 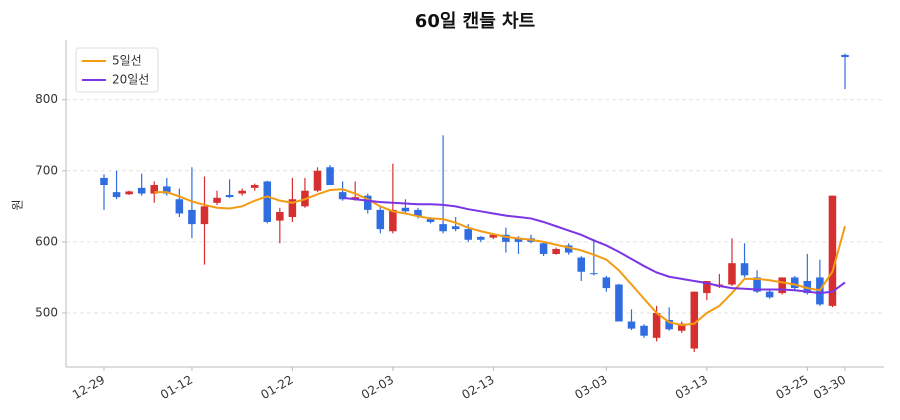 What do you see at coordinates (46, 99) in the screenshot?
I see `y-tick-label: 800` at bounding box center [46, 99].